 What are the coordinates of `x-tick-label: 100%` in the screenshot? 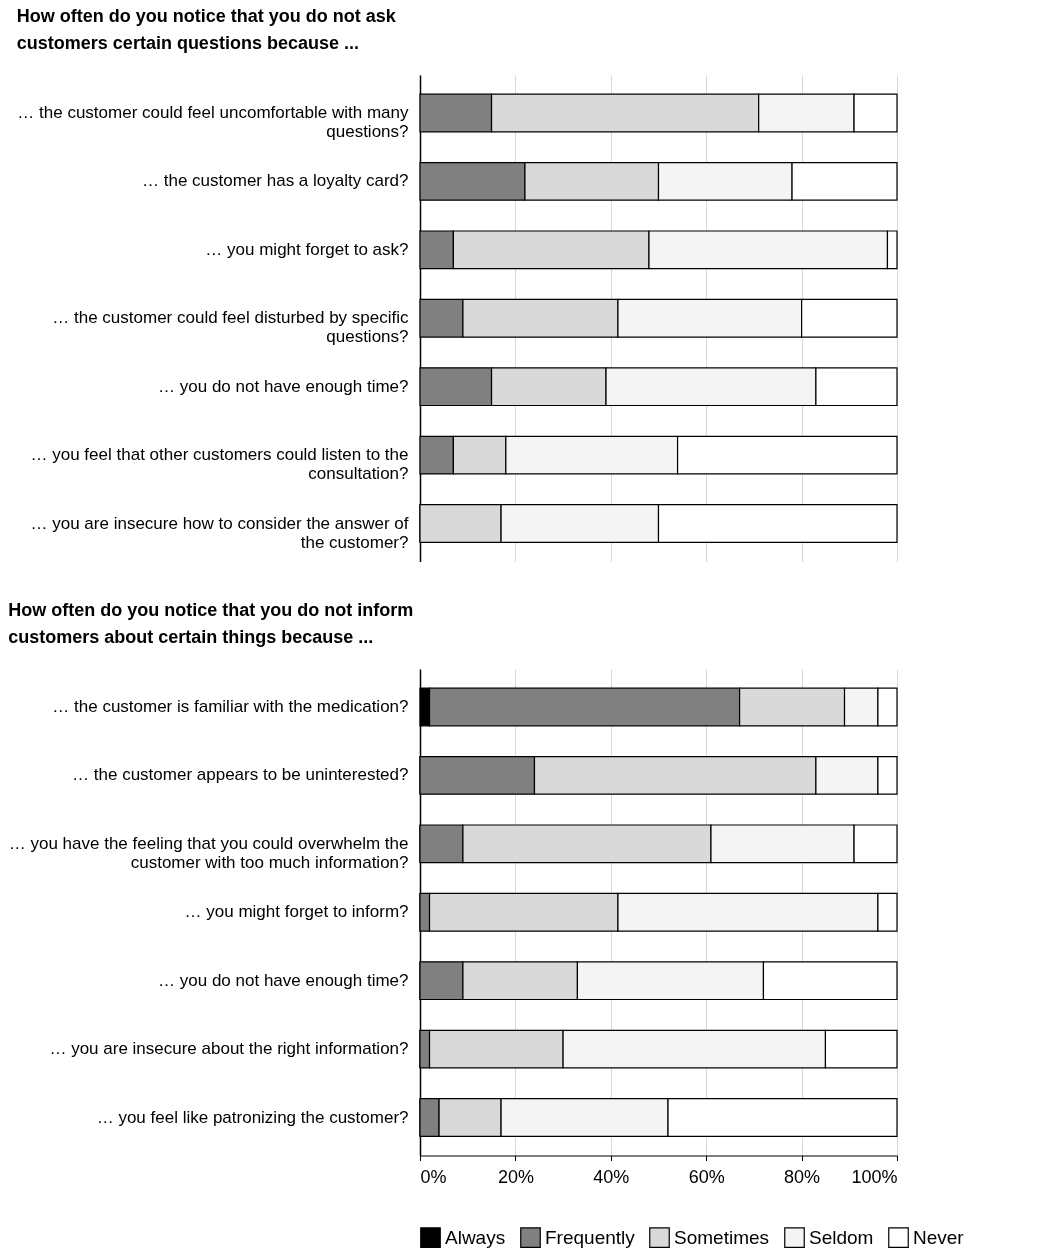 It's located at (874, 1177).